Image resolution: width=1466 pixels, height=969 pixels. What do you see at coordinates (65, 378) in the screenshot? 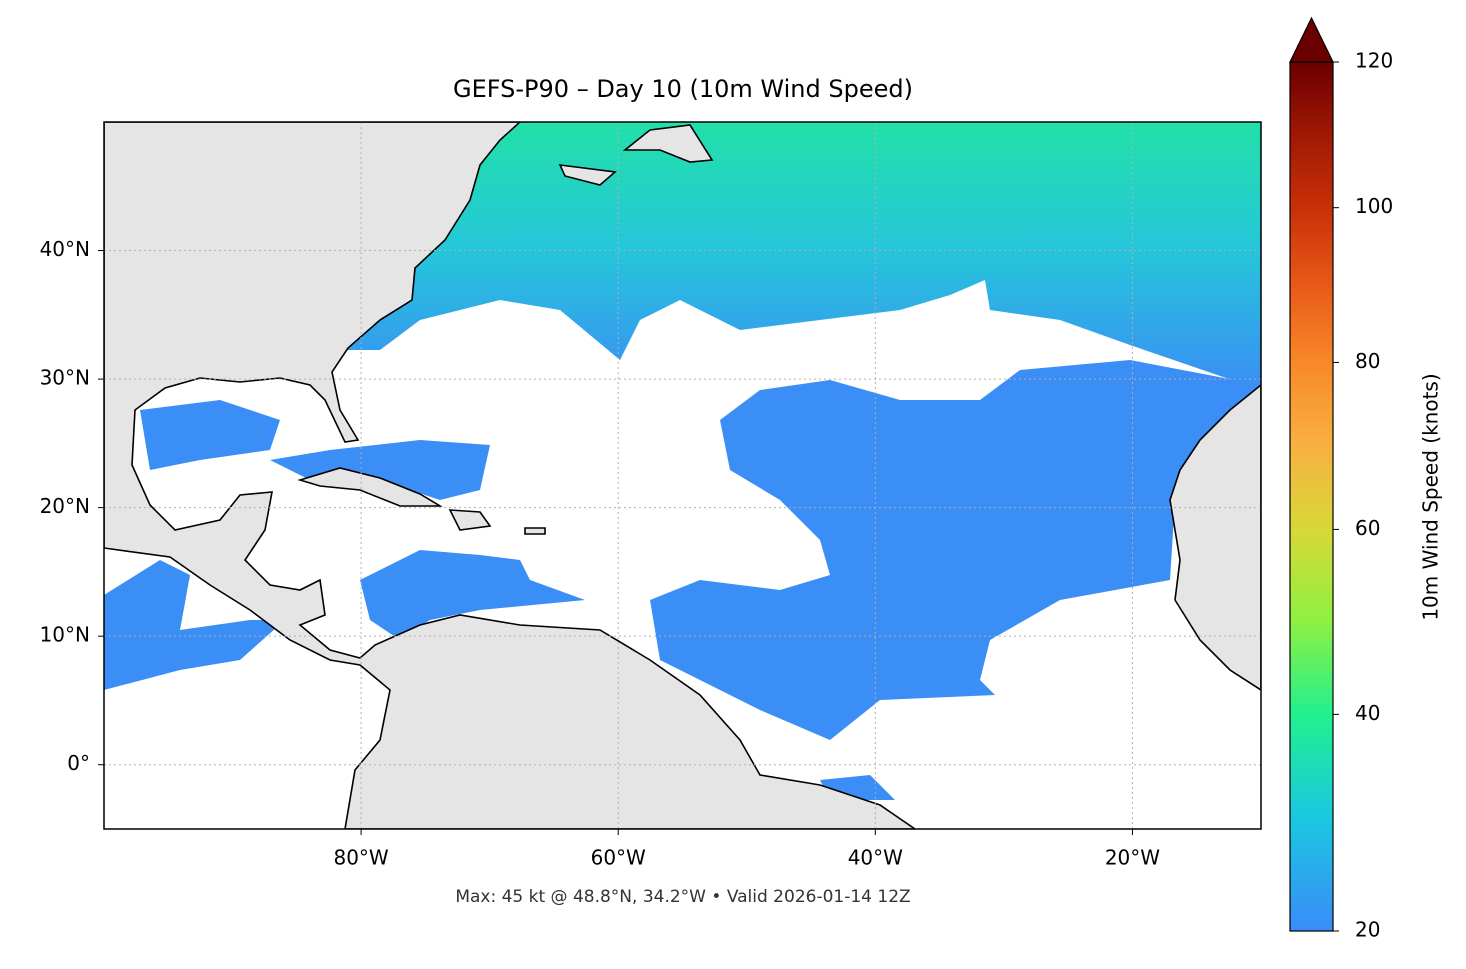
I see `y-tick-label: 30°N` at bounding box center [65, 378].